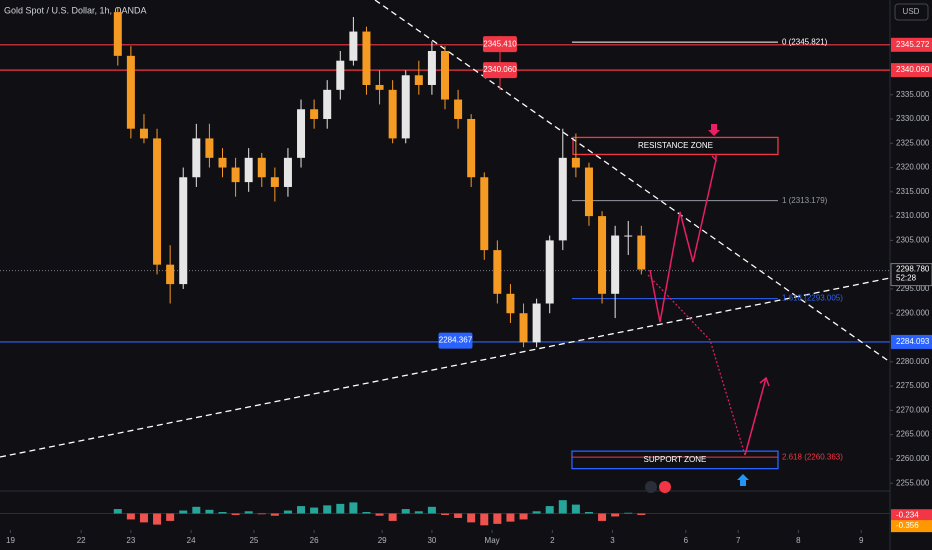 The width and height of the screenshot is (932, 550). Describe the element at coordinates (913, 434) in the screenshot. I see `y-tick-label: 2265.000` at that location.